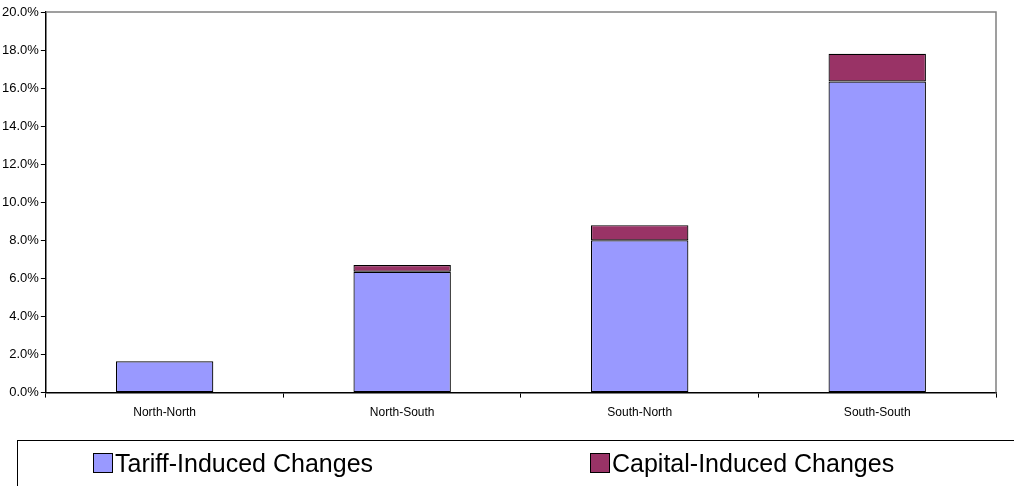 The image size is (1014, 486). What do you see at coordinates (24, 354) in the screenshot?
I see `y-tick-label: 2.0%` at bounding box center [24, 354].